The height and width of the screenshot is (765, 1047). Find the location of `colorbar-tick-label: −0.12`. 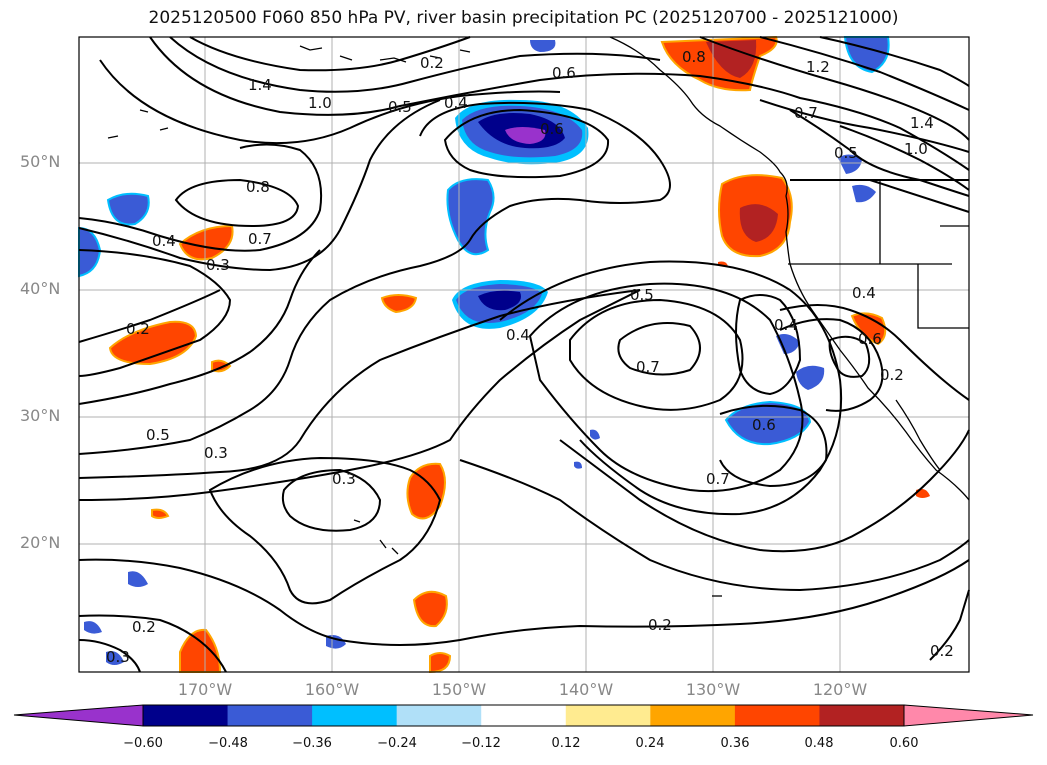

colorbar-tick-label: −0.12 is located at coordinates (481, 743).